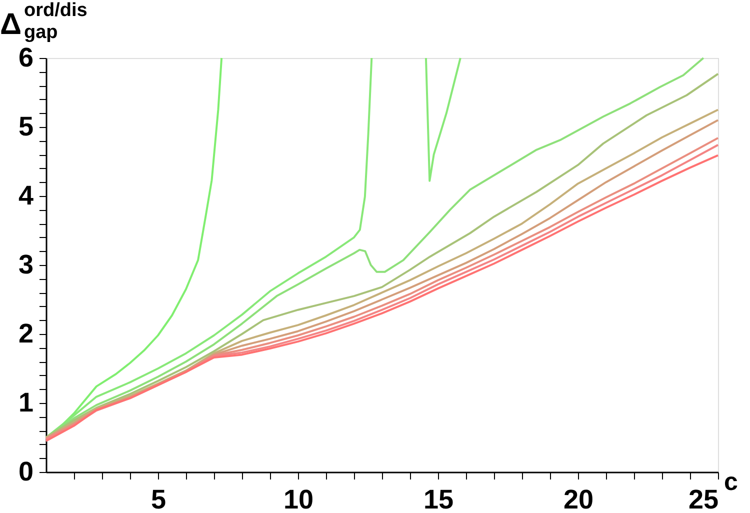  I want to click on y-tick-label: 1, so click(26, 403).